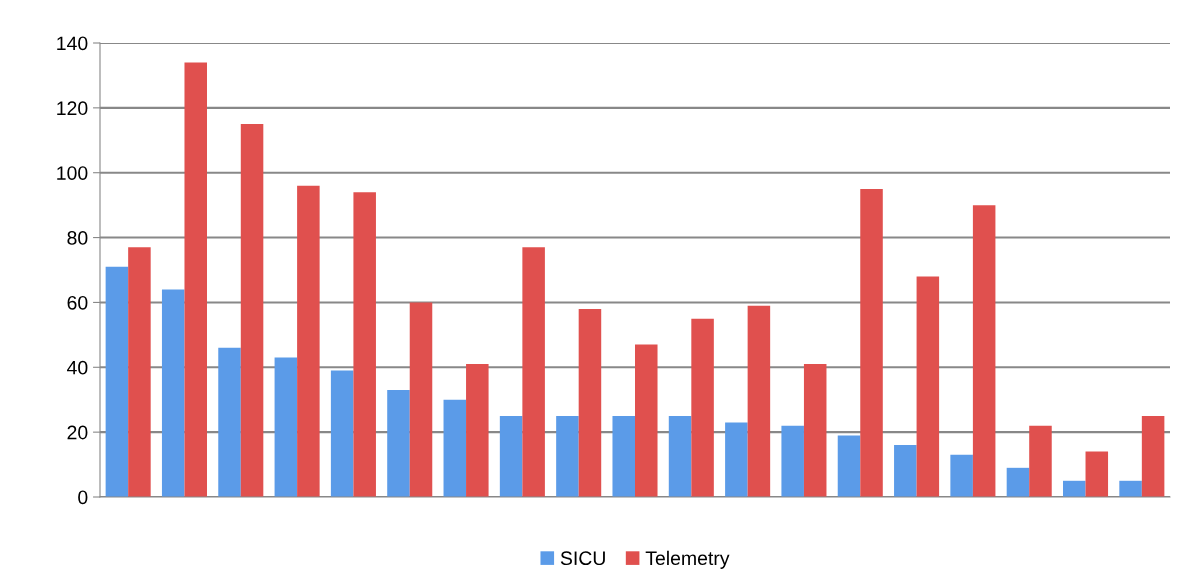  I want to click on y-tick-label: 40, so click(77, 367).